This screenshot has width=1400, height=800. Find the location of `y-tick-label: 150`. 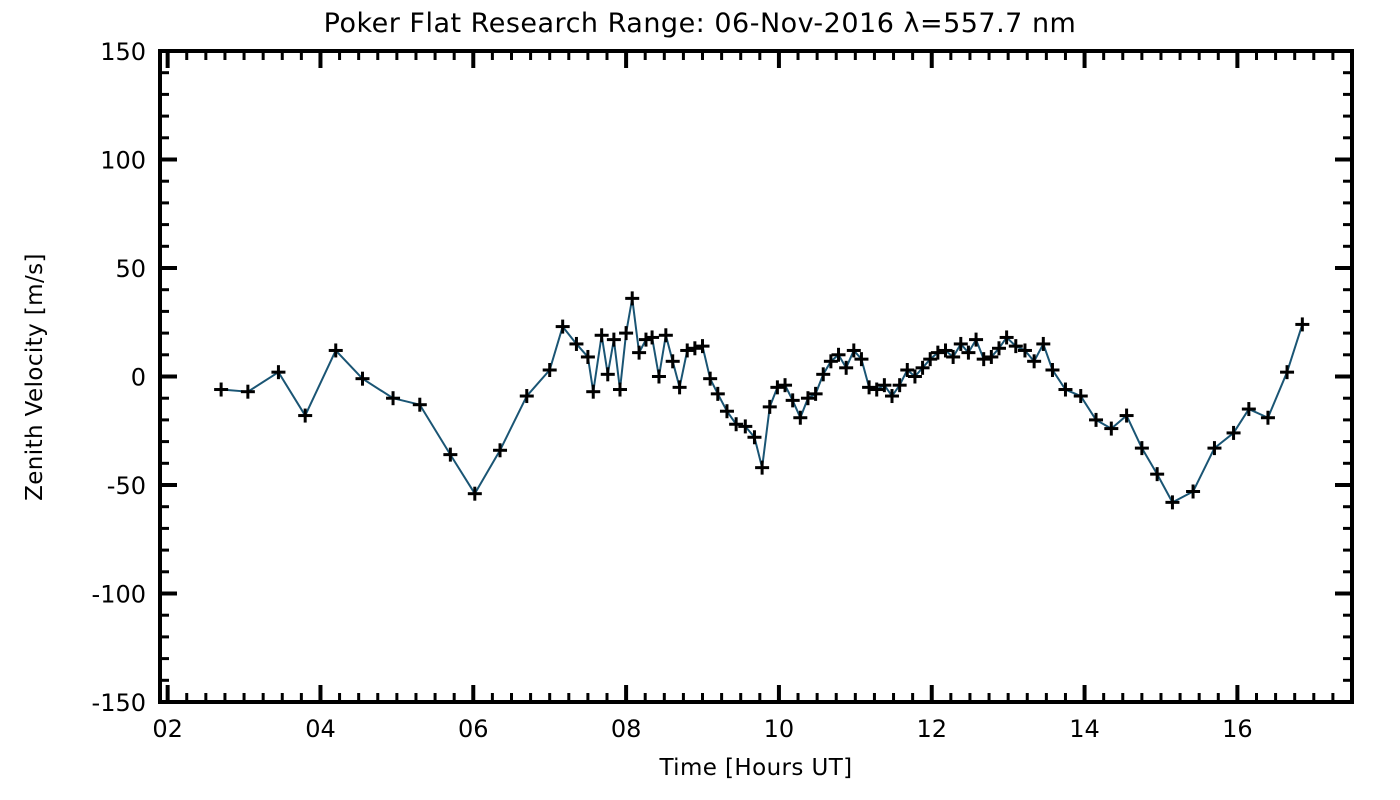

y-tick-label: 150 is located at coordinates (123, 52).